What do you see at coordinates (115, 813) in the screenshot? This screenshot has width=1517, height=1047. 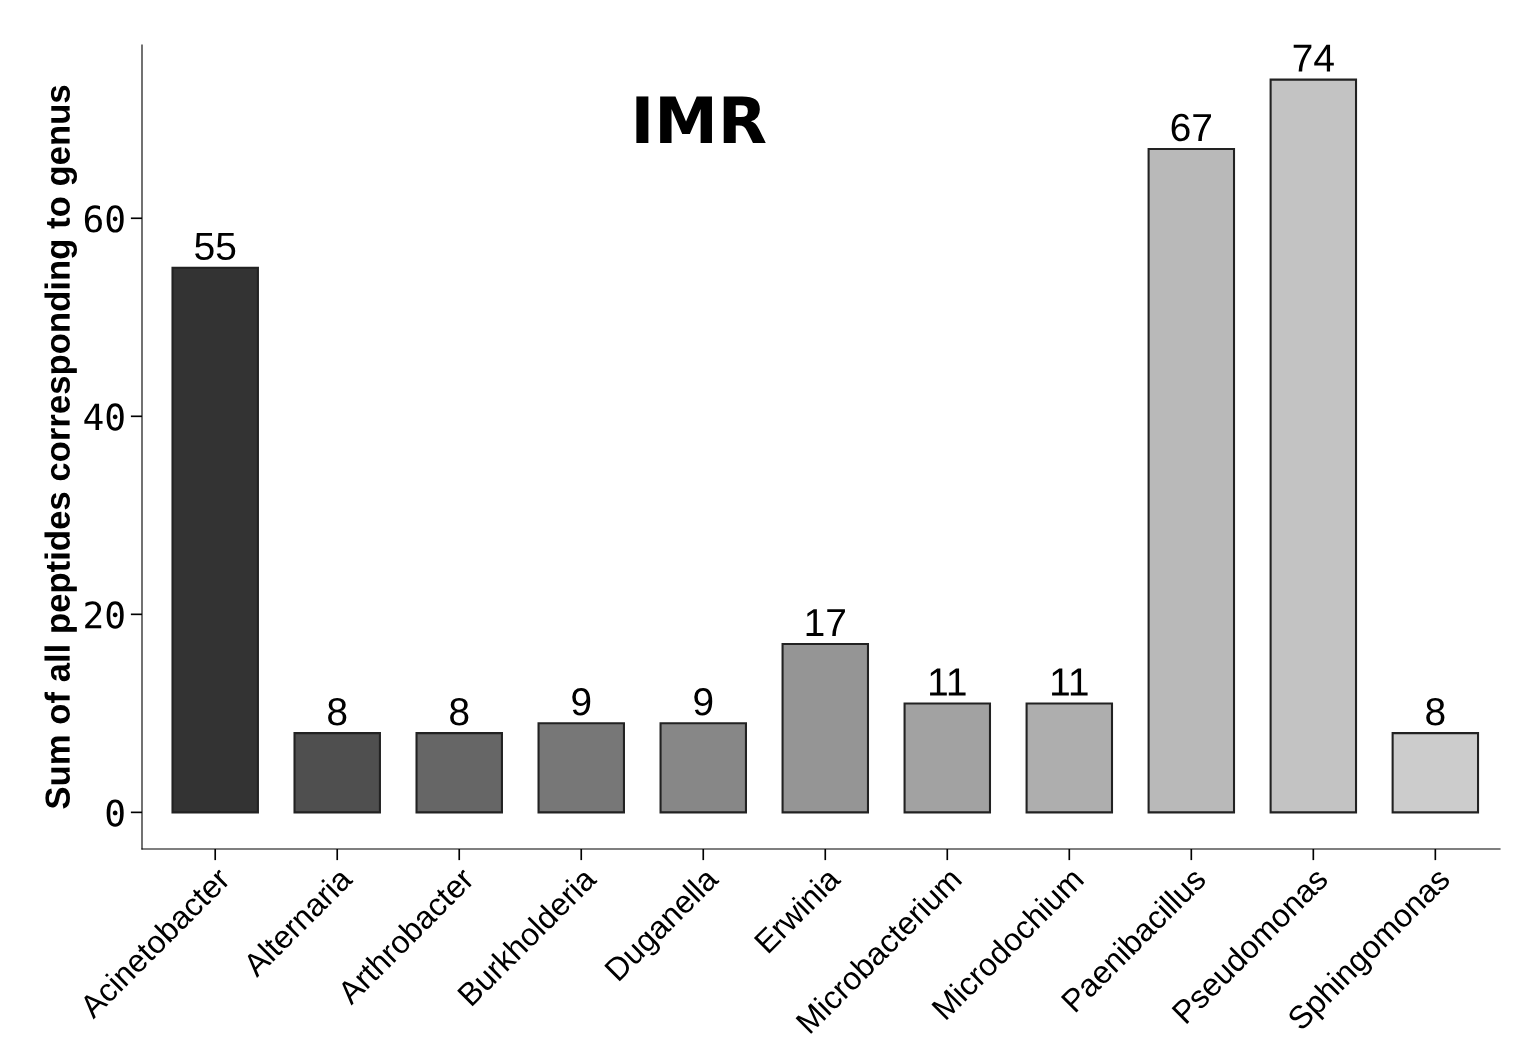 I see `y-tick-label: 0` at bounding box center [115, 813].